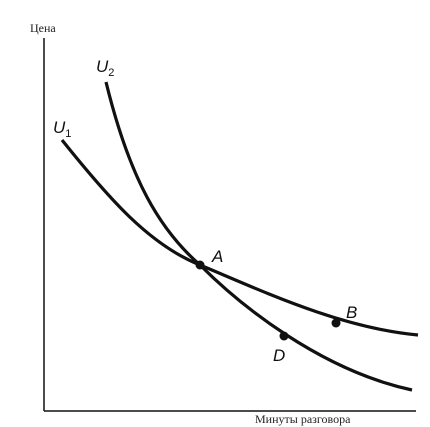 The height and width of the screenshot is (427, 430). I want to click on curve-subscript: 1, so click(68, 134).